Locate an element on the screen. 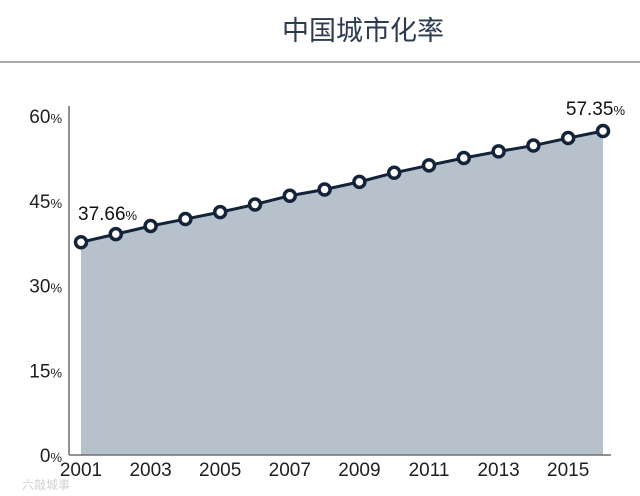 The image size is (640, 496). y-tick-label: 15% is located at coordinates (45, 371).